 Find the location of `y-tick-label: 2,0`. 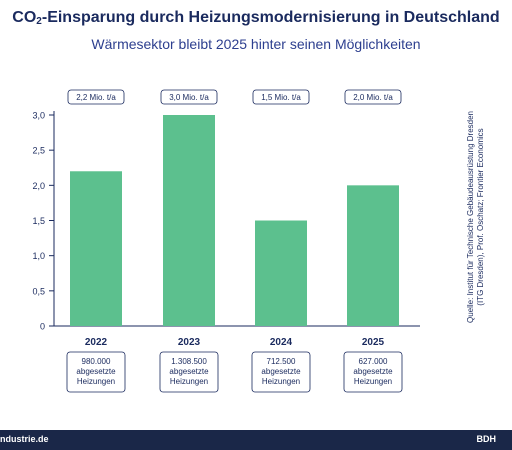

y-tick-label: 2,0 is located at coordinates (38, 186).